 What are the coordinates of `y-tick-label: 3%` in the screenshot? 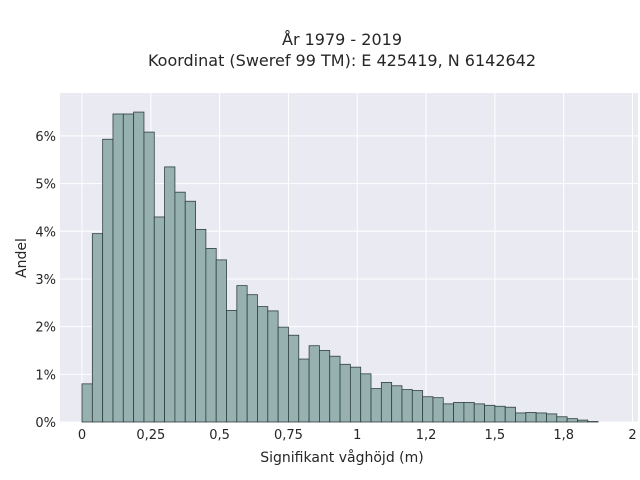 It's located at (45, 280).